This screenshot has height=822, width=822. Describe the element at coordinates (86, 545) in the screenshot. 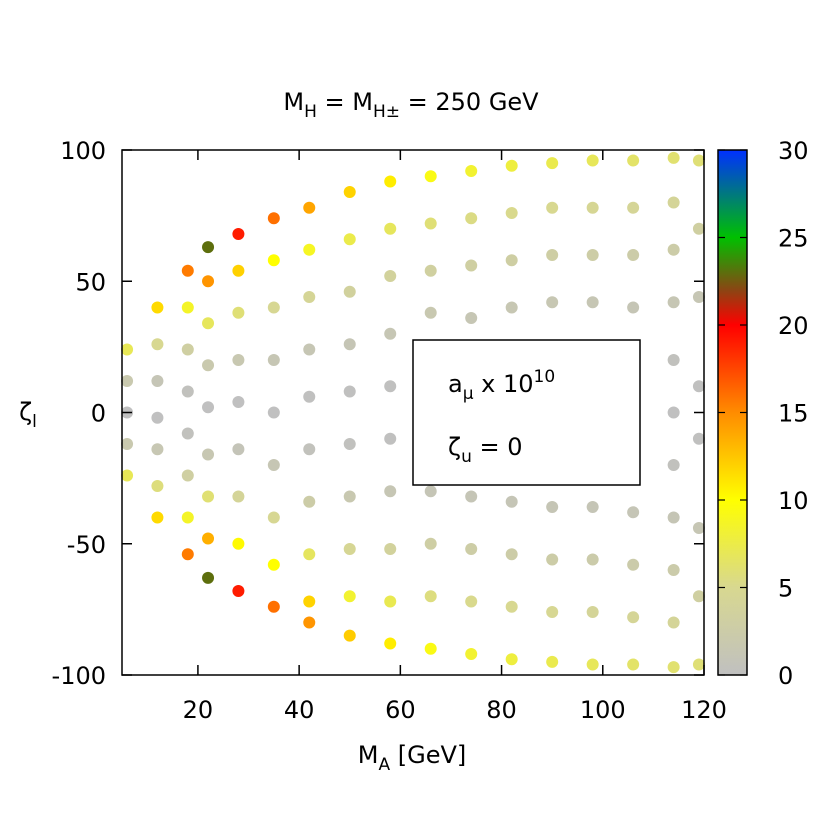

I see `y-tick-label: -50` at that location.